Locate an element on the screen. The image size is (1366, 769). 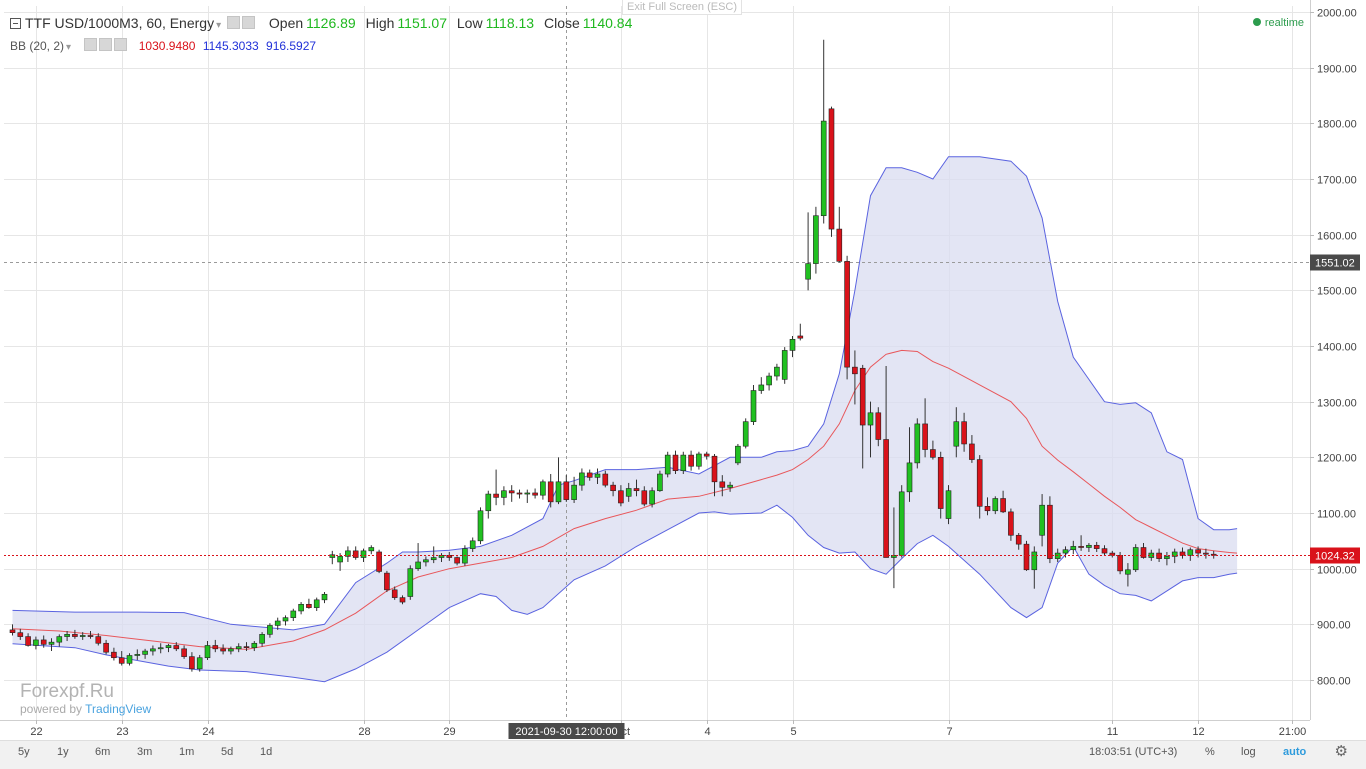
range-1m-button: 1m is located at coordinates (187, 752).